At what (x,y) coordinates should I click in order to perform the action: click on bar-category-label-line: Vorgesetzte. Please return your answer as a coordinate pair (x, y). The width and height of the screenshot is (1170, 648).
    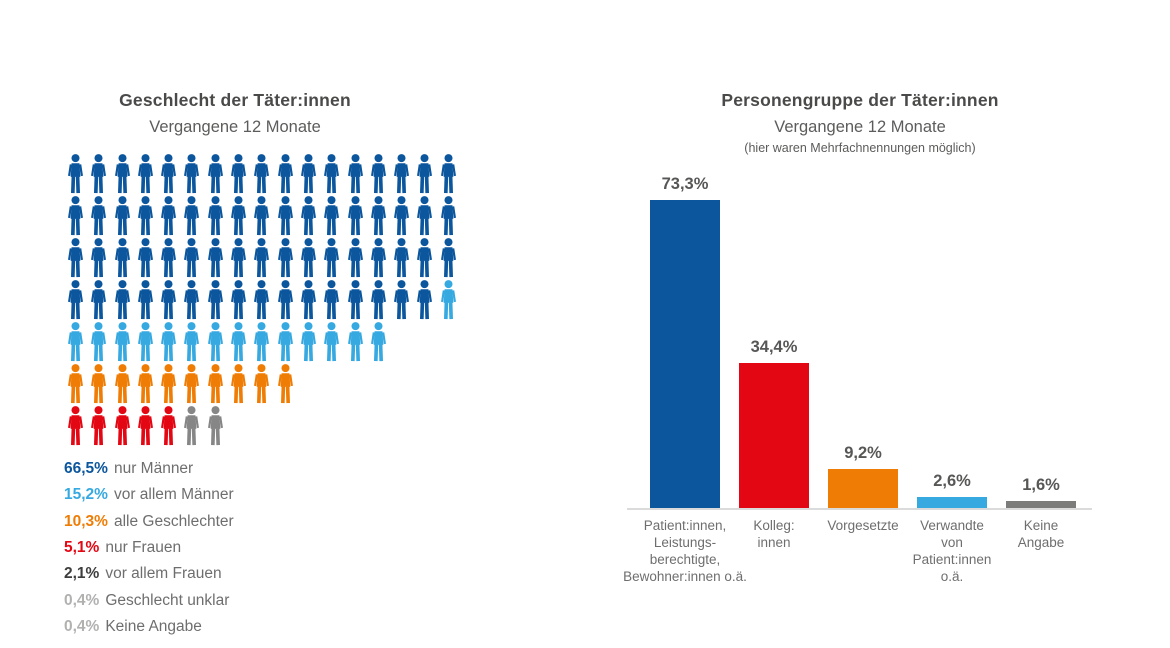
    Looking at the image, I should click on (863, 525).